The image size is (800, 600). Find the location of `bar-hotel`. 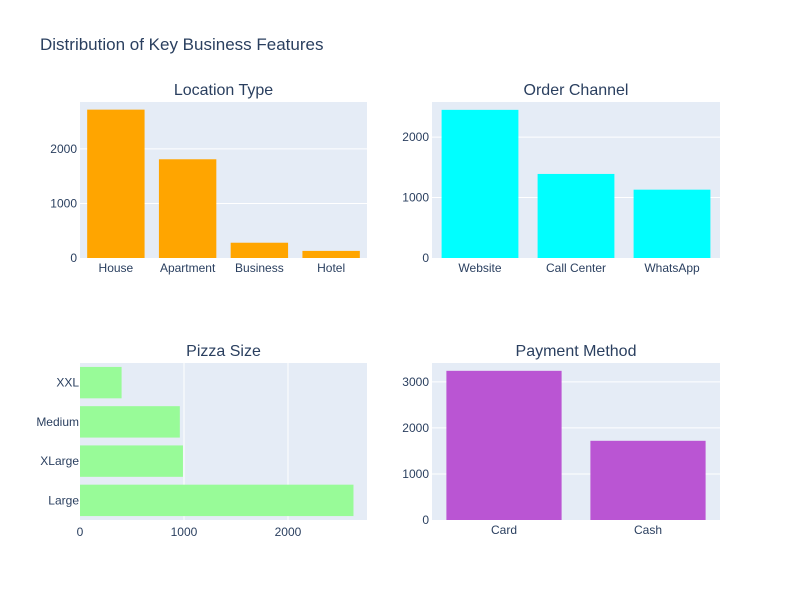

bar-hotel is located at coordinates (331, 254).